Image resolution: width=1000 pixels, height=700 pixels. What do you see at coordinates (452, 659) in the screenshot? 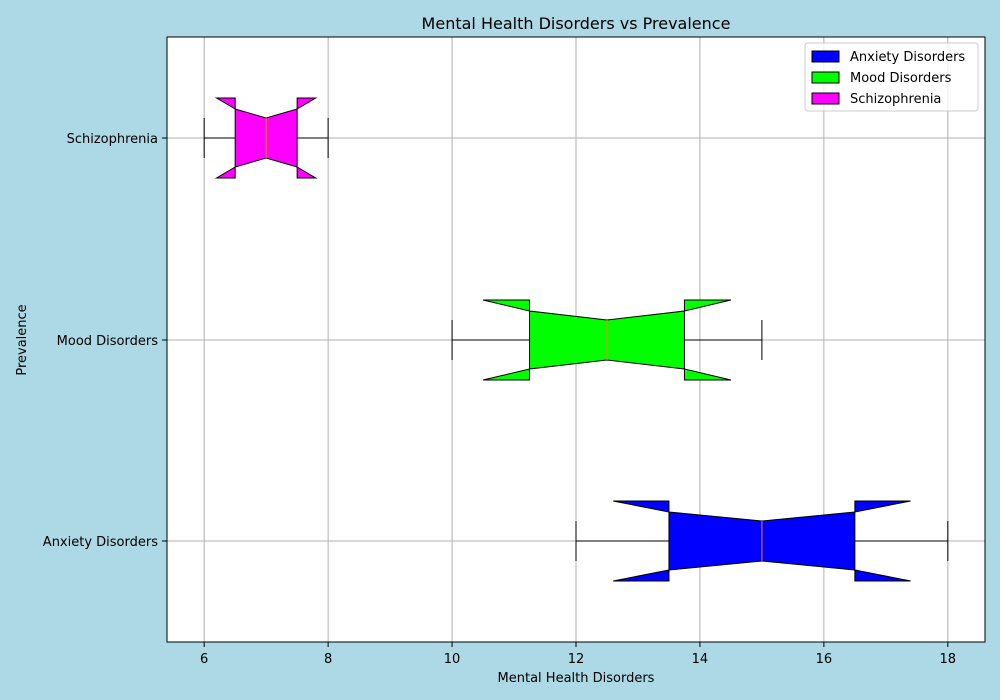
I see `x-tick-label: 10` at bounding box center [452, 659].